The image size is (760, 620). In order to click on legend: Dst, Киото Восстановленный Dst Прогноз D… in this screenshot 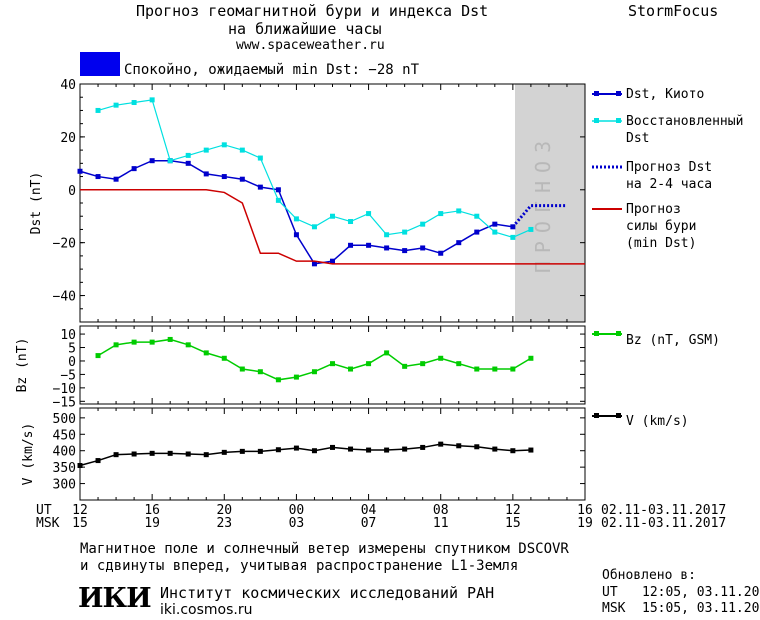, I will do `click(667, 258)`.